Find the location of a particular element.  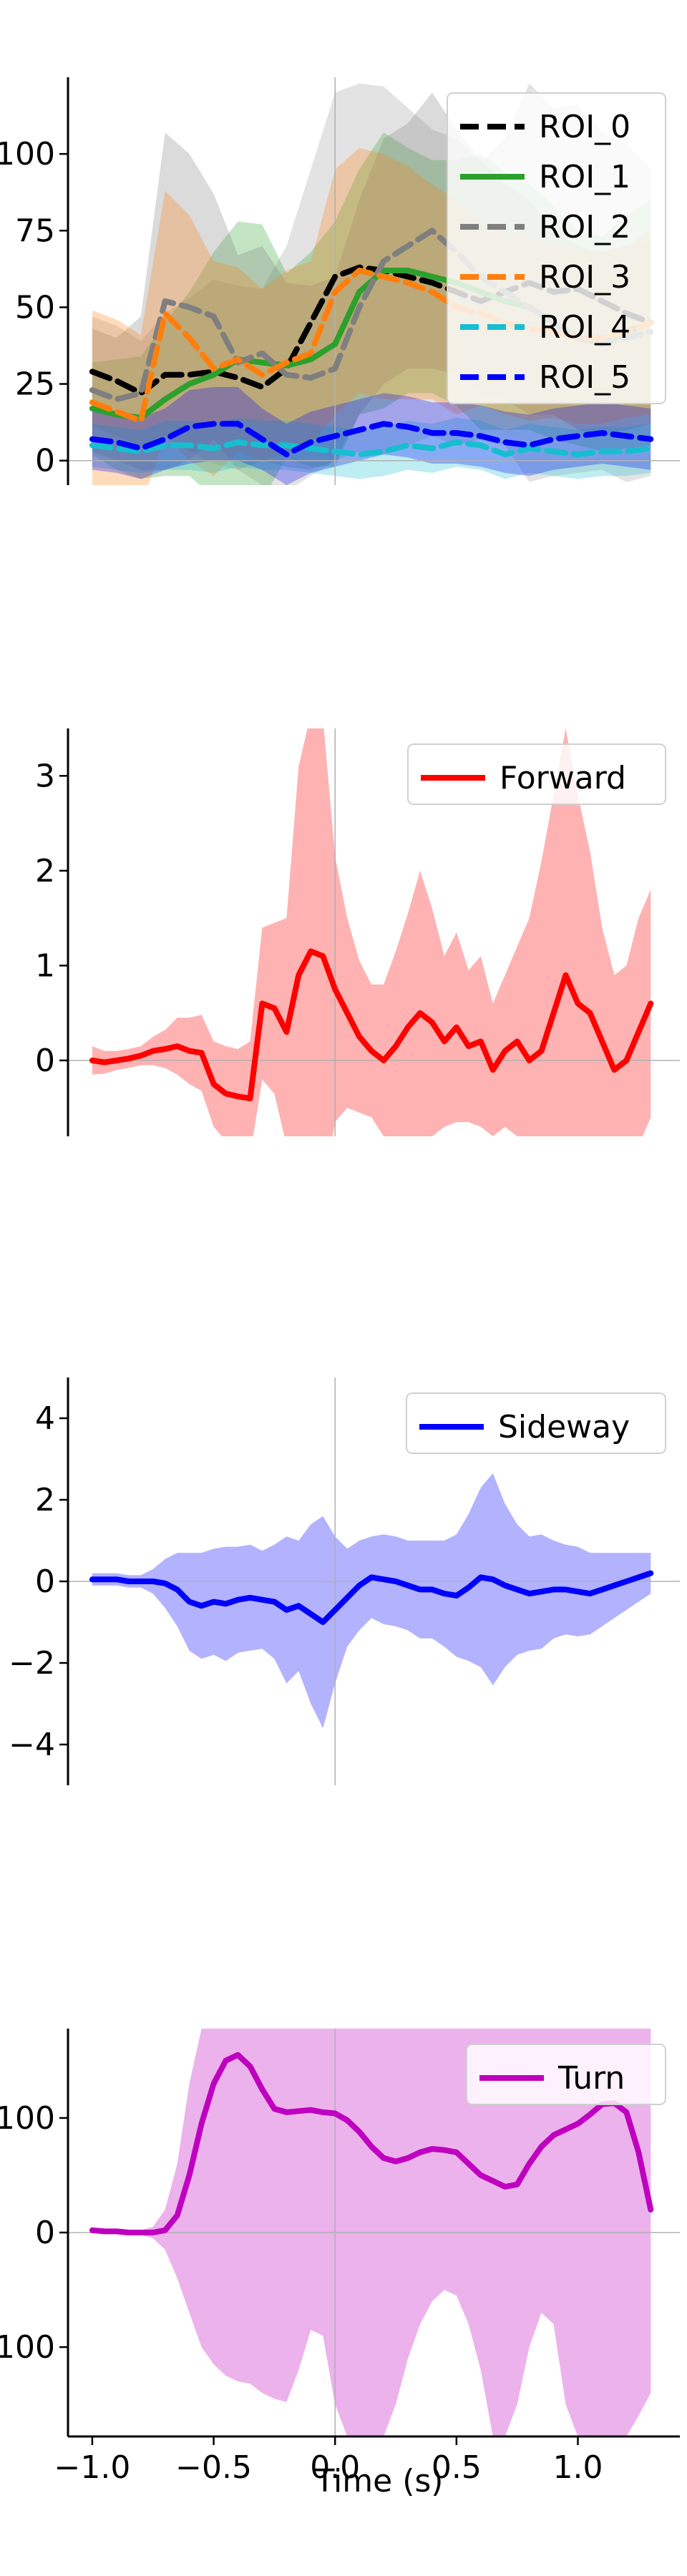

forward-panel: 0 1 2 3 Forward is located at coordinates (357, 932).